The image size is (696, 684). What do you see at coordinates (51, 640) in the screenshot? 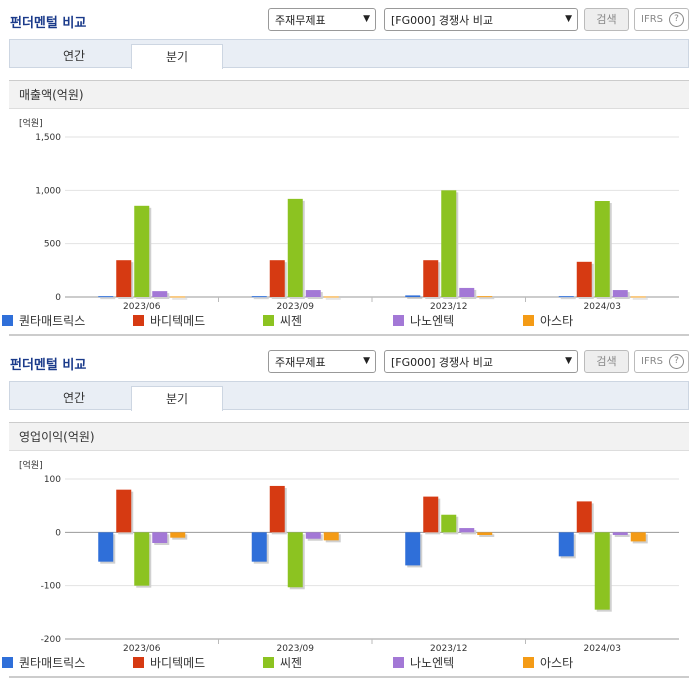
I see `y-tick-label: -200` at bounding box center [51, 640].